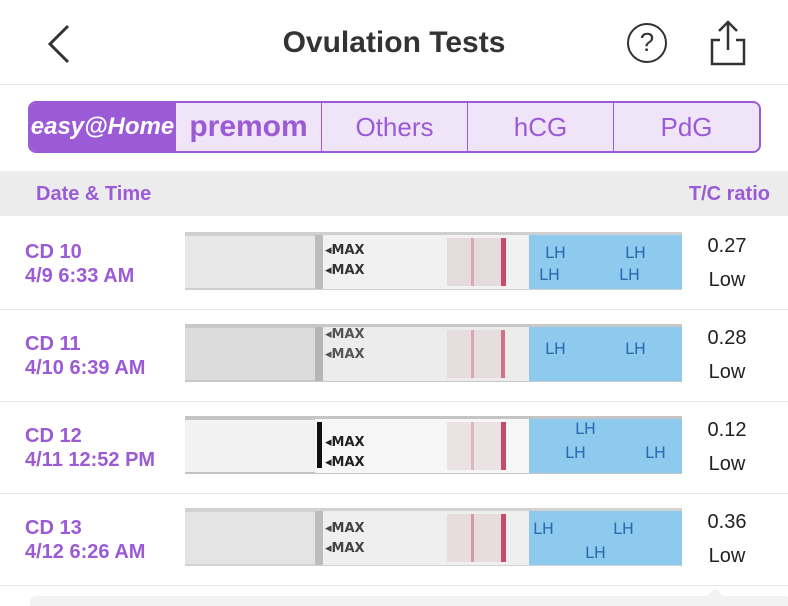 This screenshot has height=606, width=788. I want to click on share-icon, so click(728, 43).